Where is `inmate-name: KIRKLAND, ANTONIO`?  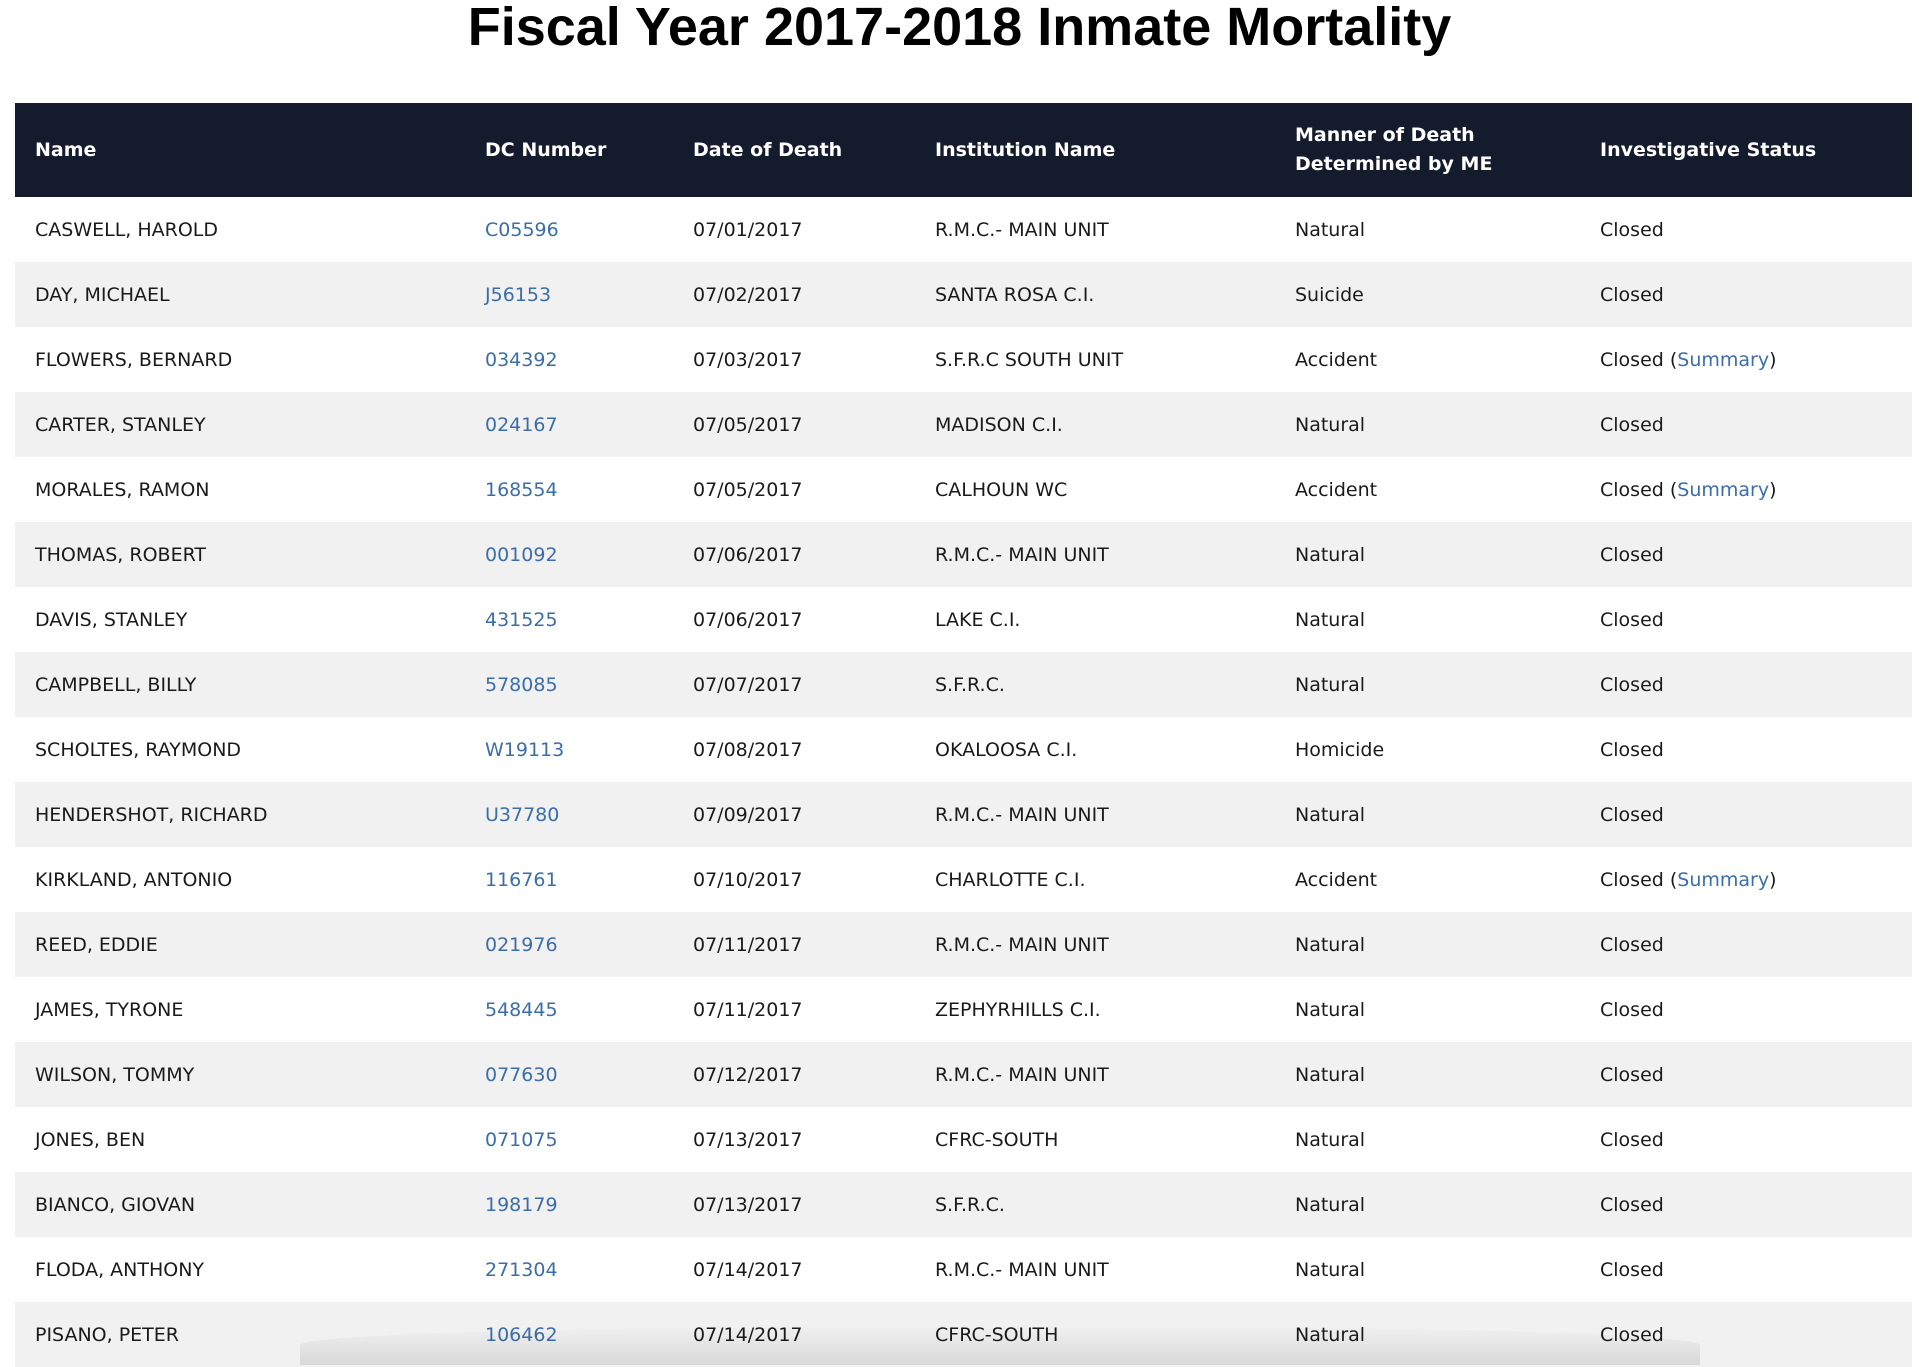
inmate-name: KIRKLAND, ANTONIO is located at coordinates (134, 879).